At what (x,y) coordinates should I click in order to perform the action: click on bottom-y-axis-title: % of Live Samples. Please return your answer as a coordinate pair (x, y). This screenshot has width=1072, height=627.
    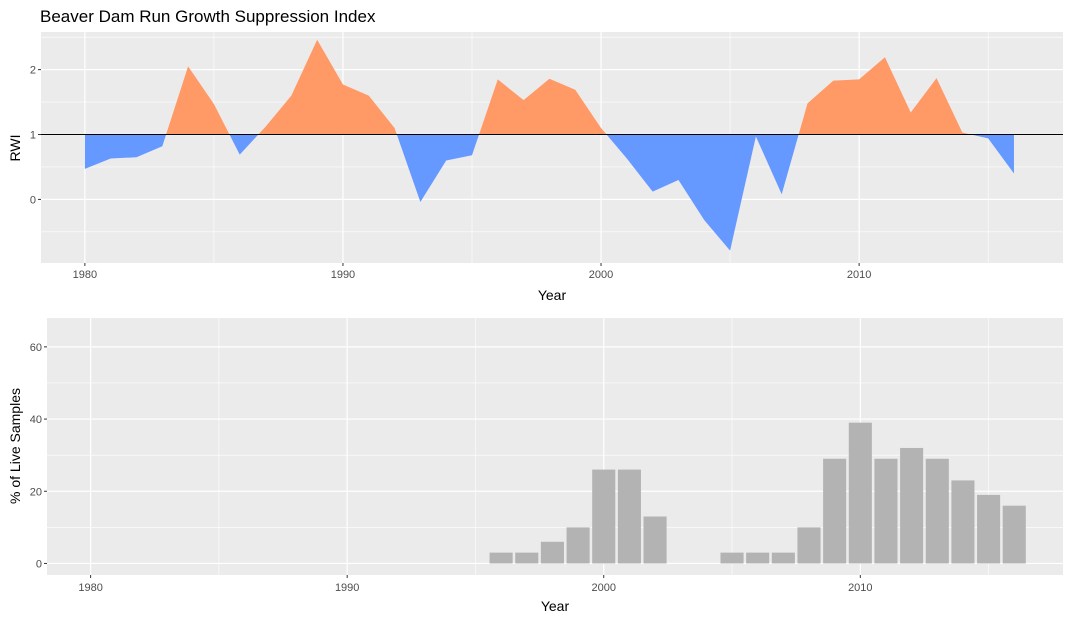
    Looking at the image, I should click on (15, 446).